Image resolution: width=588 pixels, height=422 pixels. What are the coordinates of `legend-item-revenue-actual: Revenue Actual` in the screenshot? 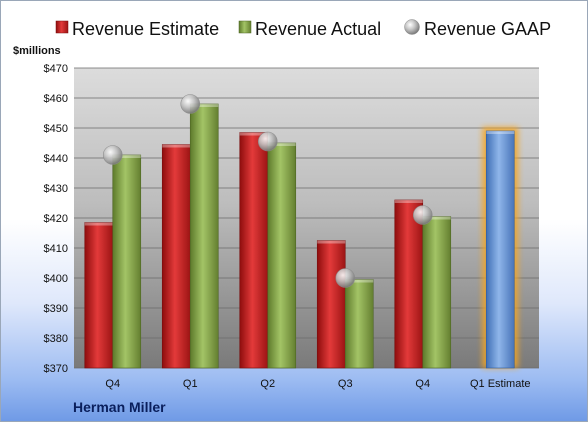 It's located at (309, 29).